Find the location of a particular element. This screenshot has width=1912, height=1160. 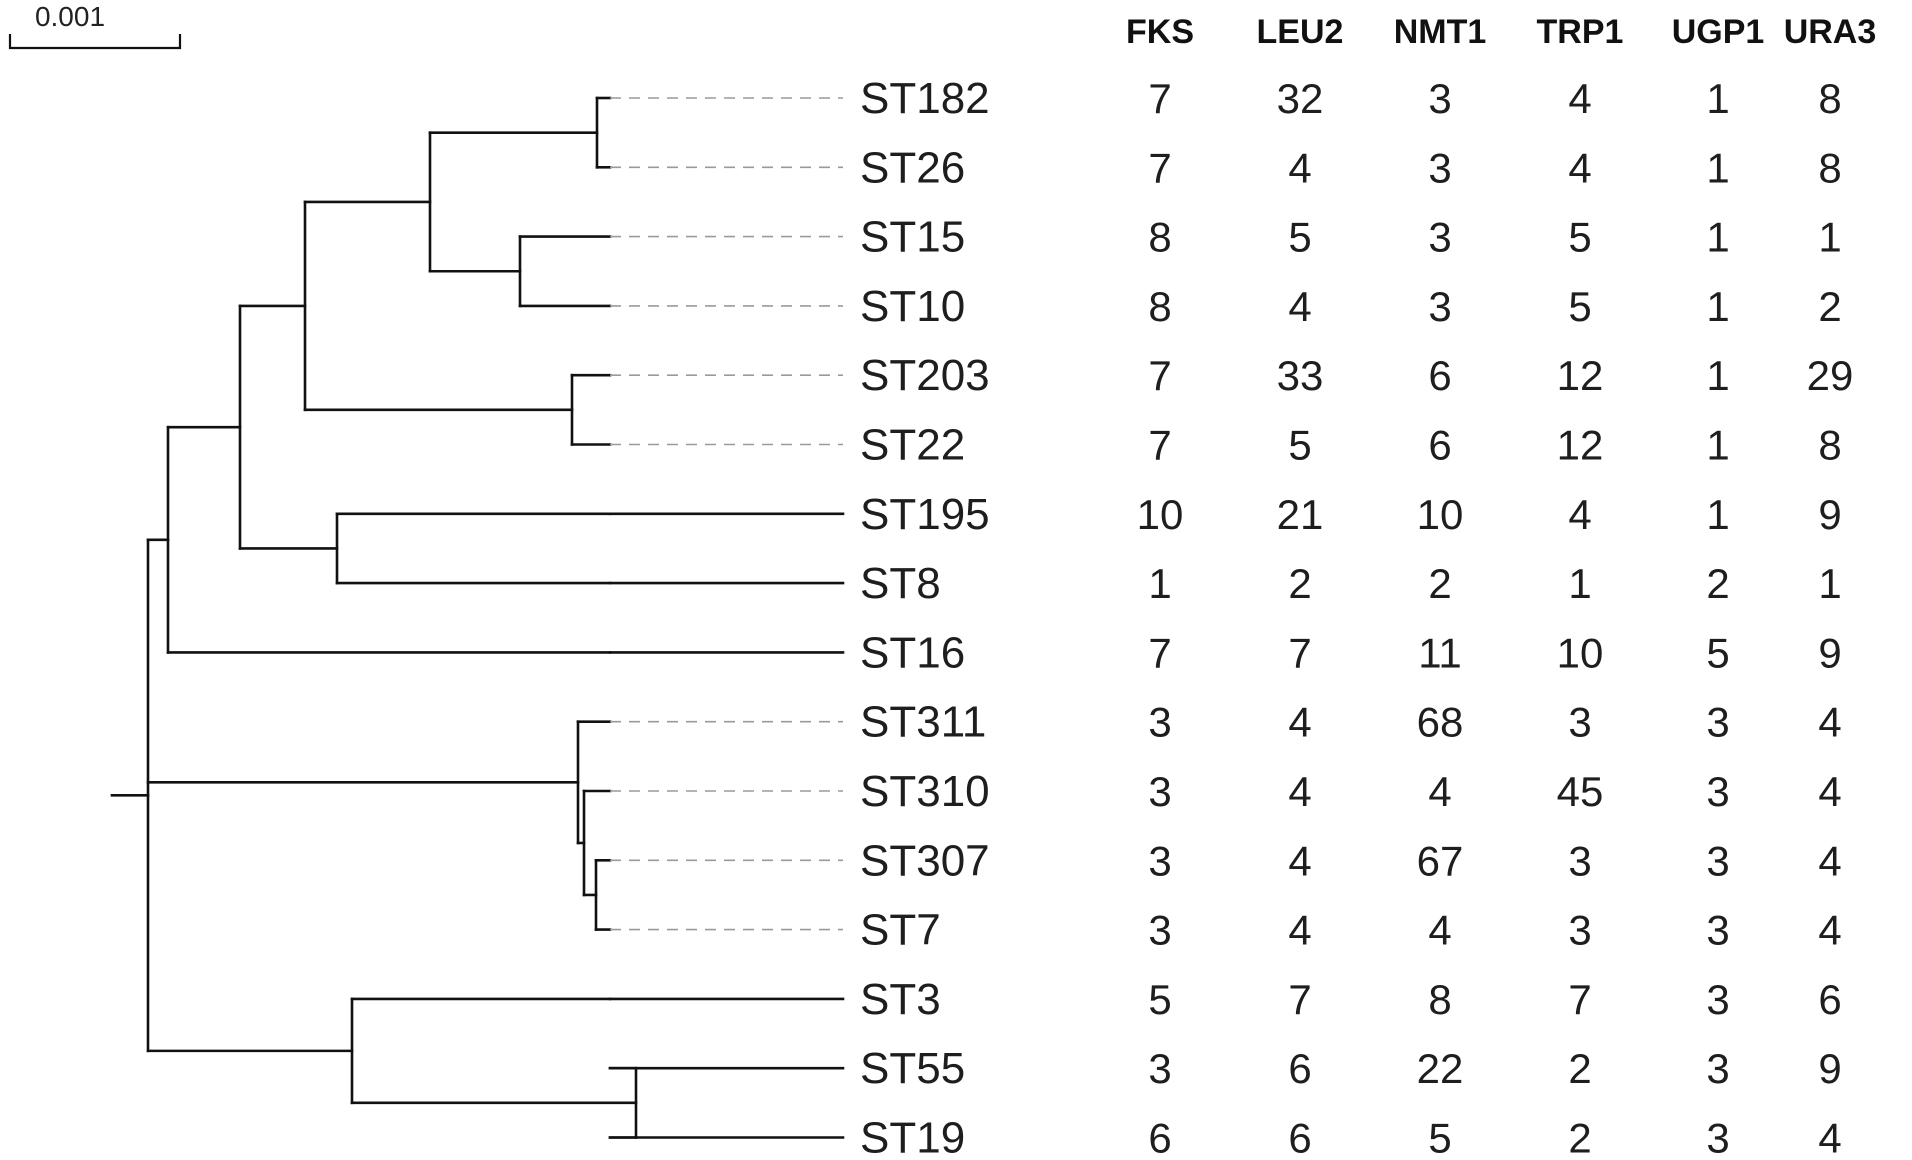

st-label: ST310 is located at coordinates (925, 791).